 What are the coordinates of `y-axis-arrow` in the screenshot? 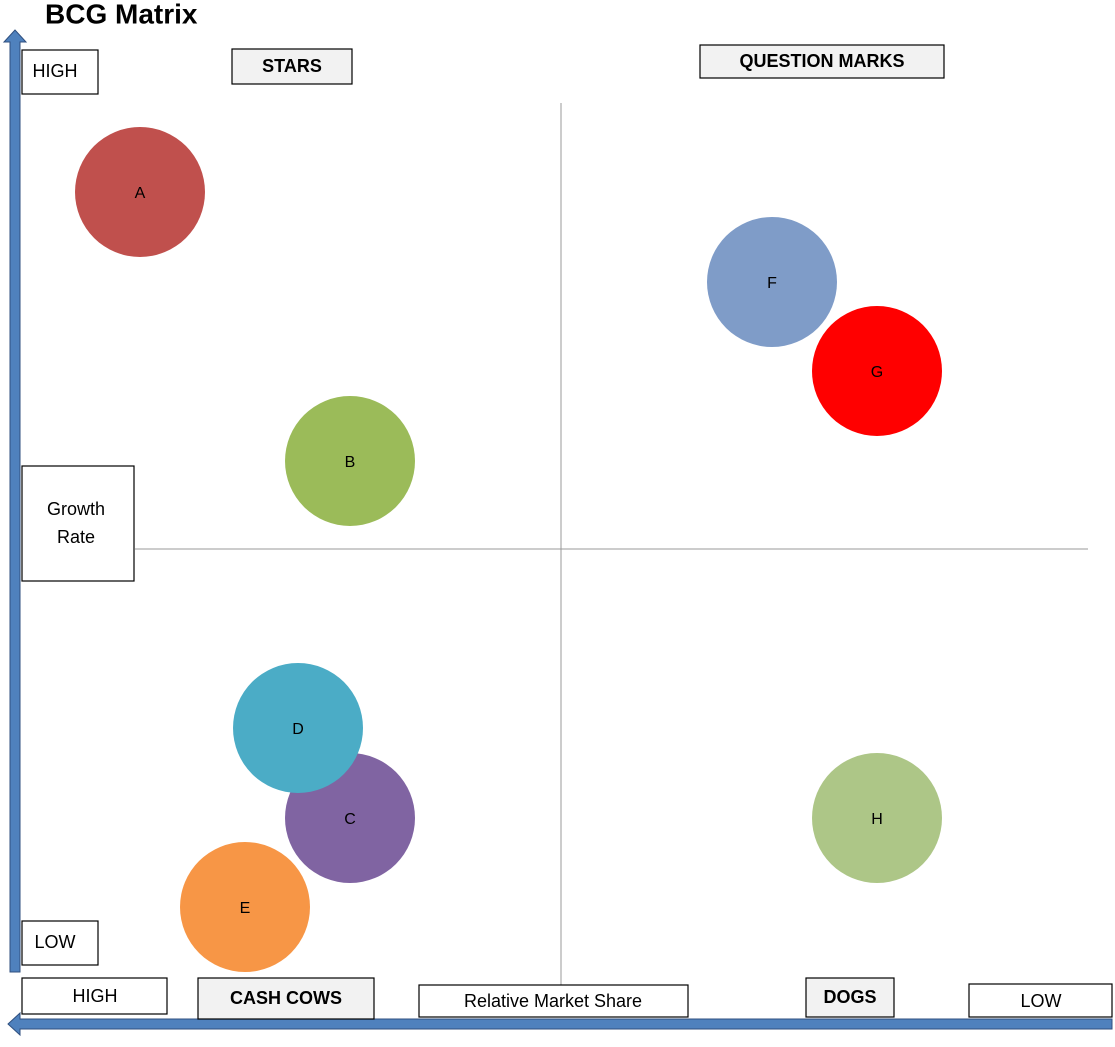 It's located at (15, 501).